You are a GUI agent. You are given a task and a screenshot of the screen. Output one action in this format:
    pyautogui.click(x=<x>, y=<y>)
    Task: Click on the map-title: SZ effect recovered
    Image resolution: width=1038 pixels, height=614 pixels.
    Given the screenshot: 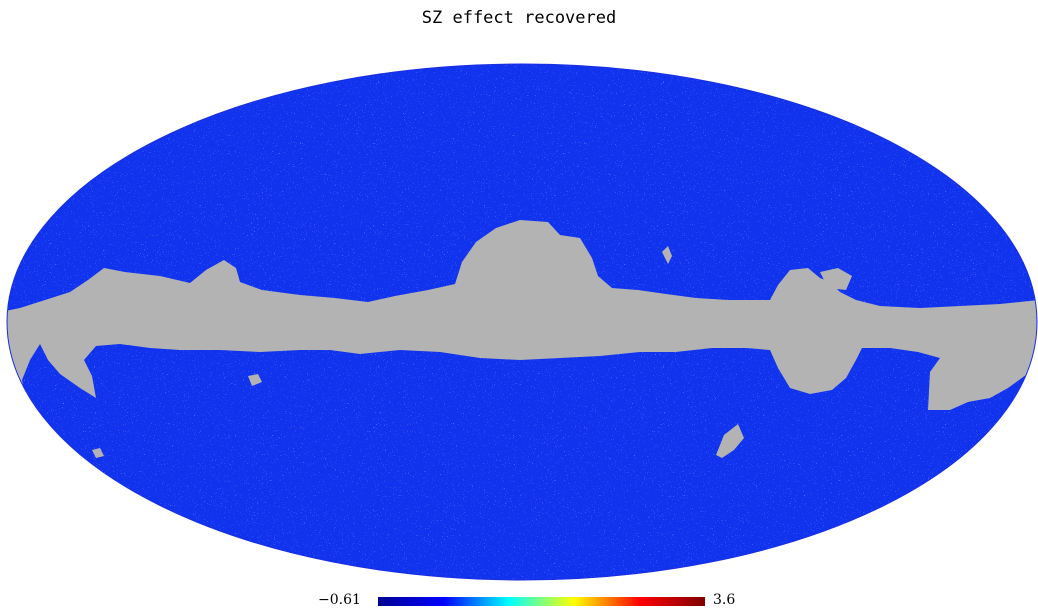 What is the action you would take?
    pyautogui.click(x=519, y=18)
    